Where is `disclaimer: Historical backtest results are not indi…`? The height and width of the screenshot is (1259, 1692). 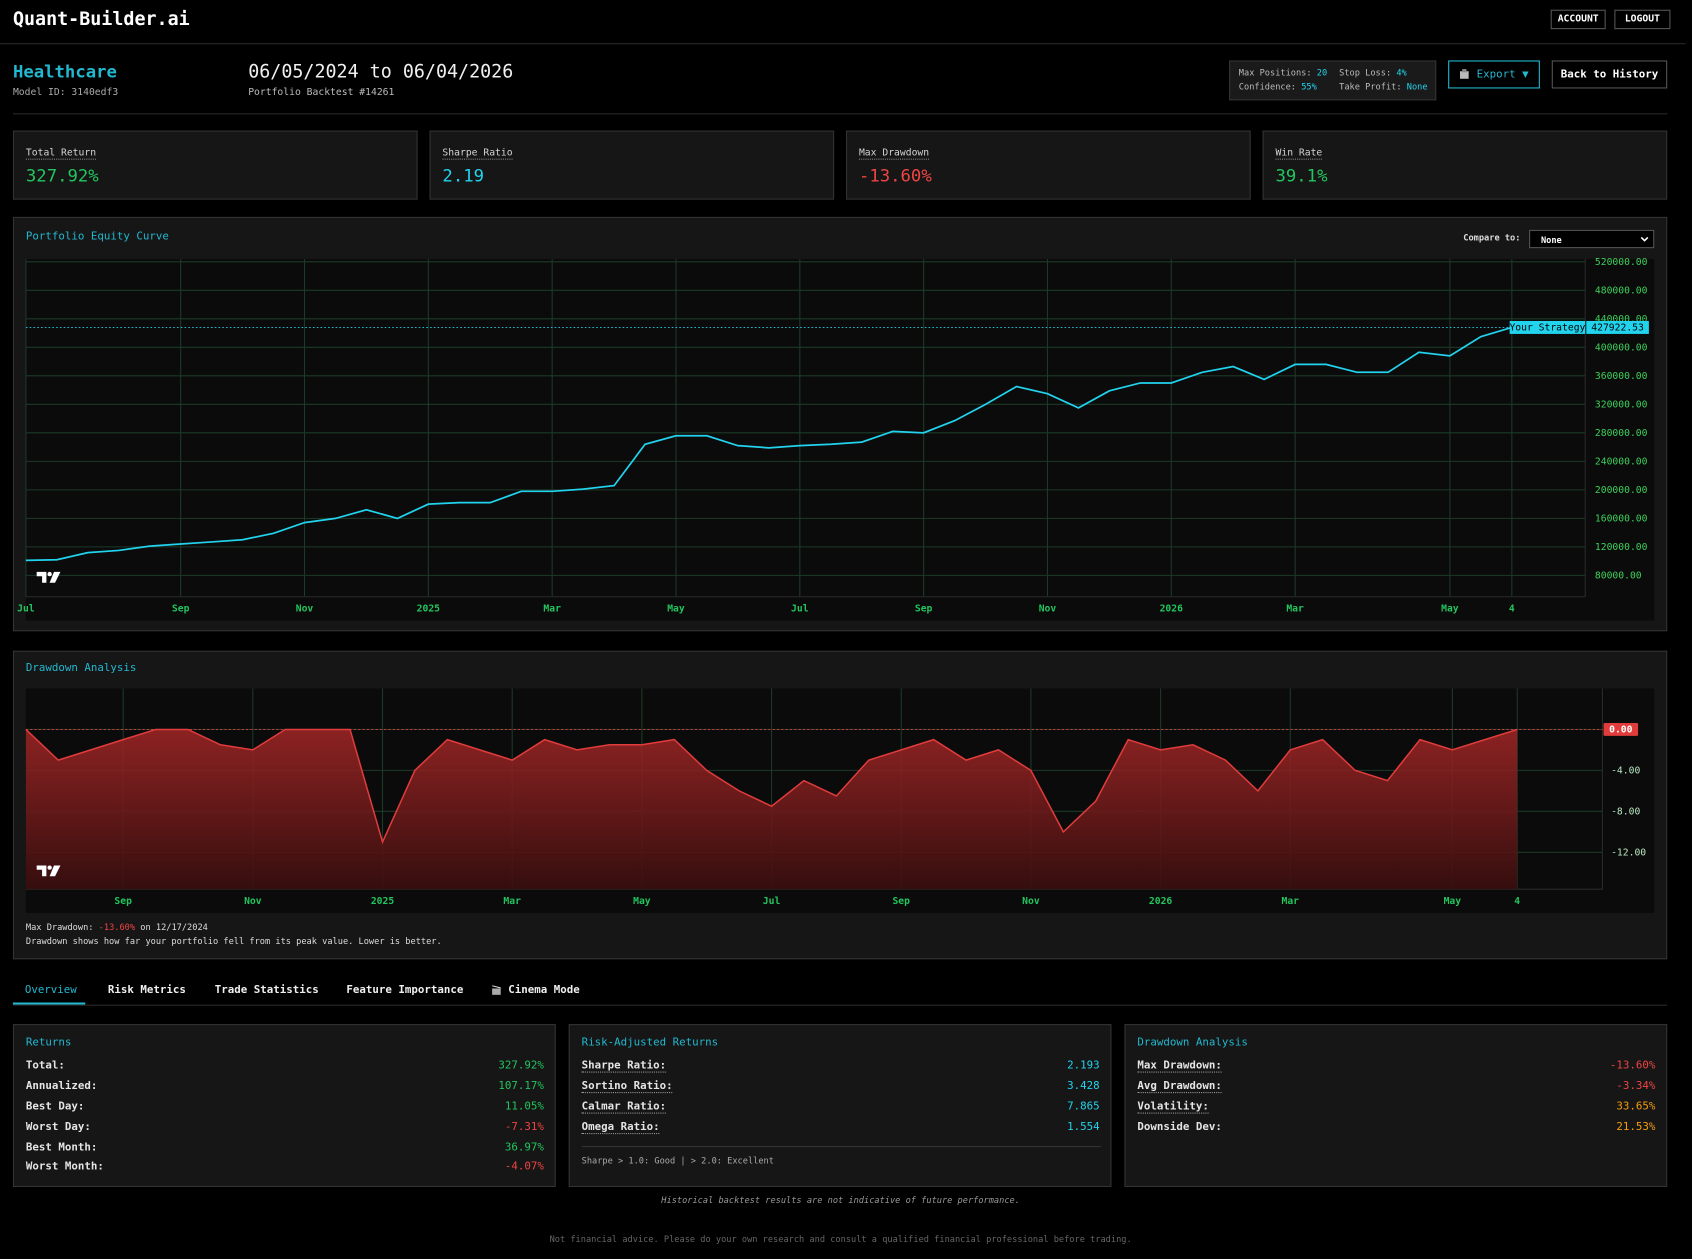
disclaimer: Historical backtest results are not indi… is located at coordinates (840, 1200).